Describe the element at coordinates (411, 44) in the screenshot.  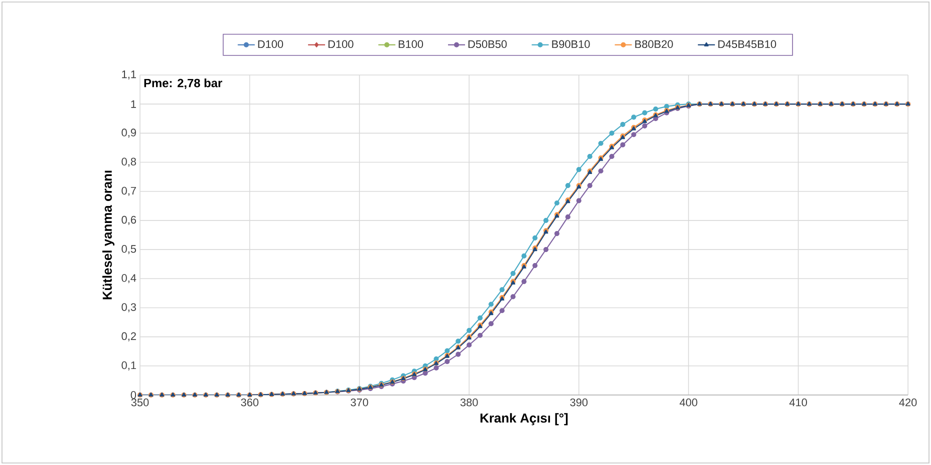
I see `legend-label: B100` at that location.